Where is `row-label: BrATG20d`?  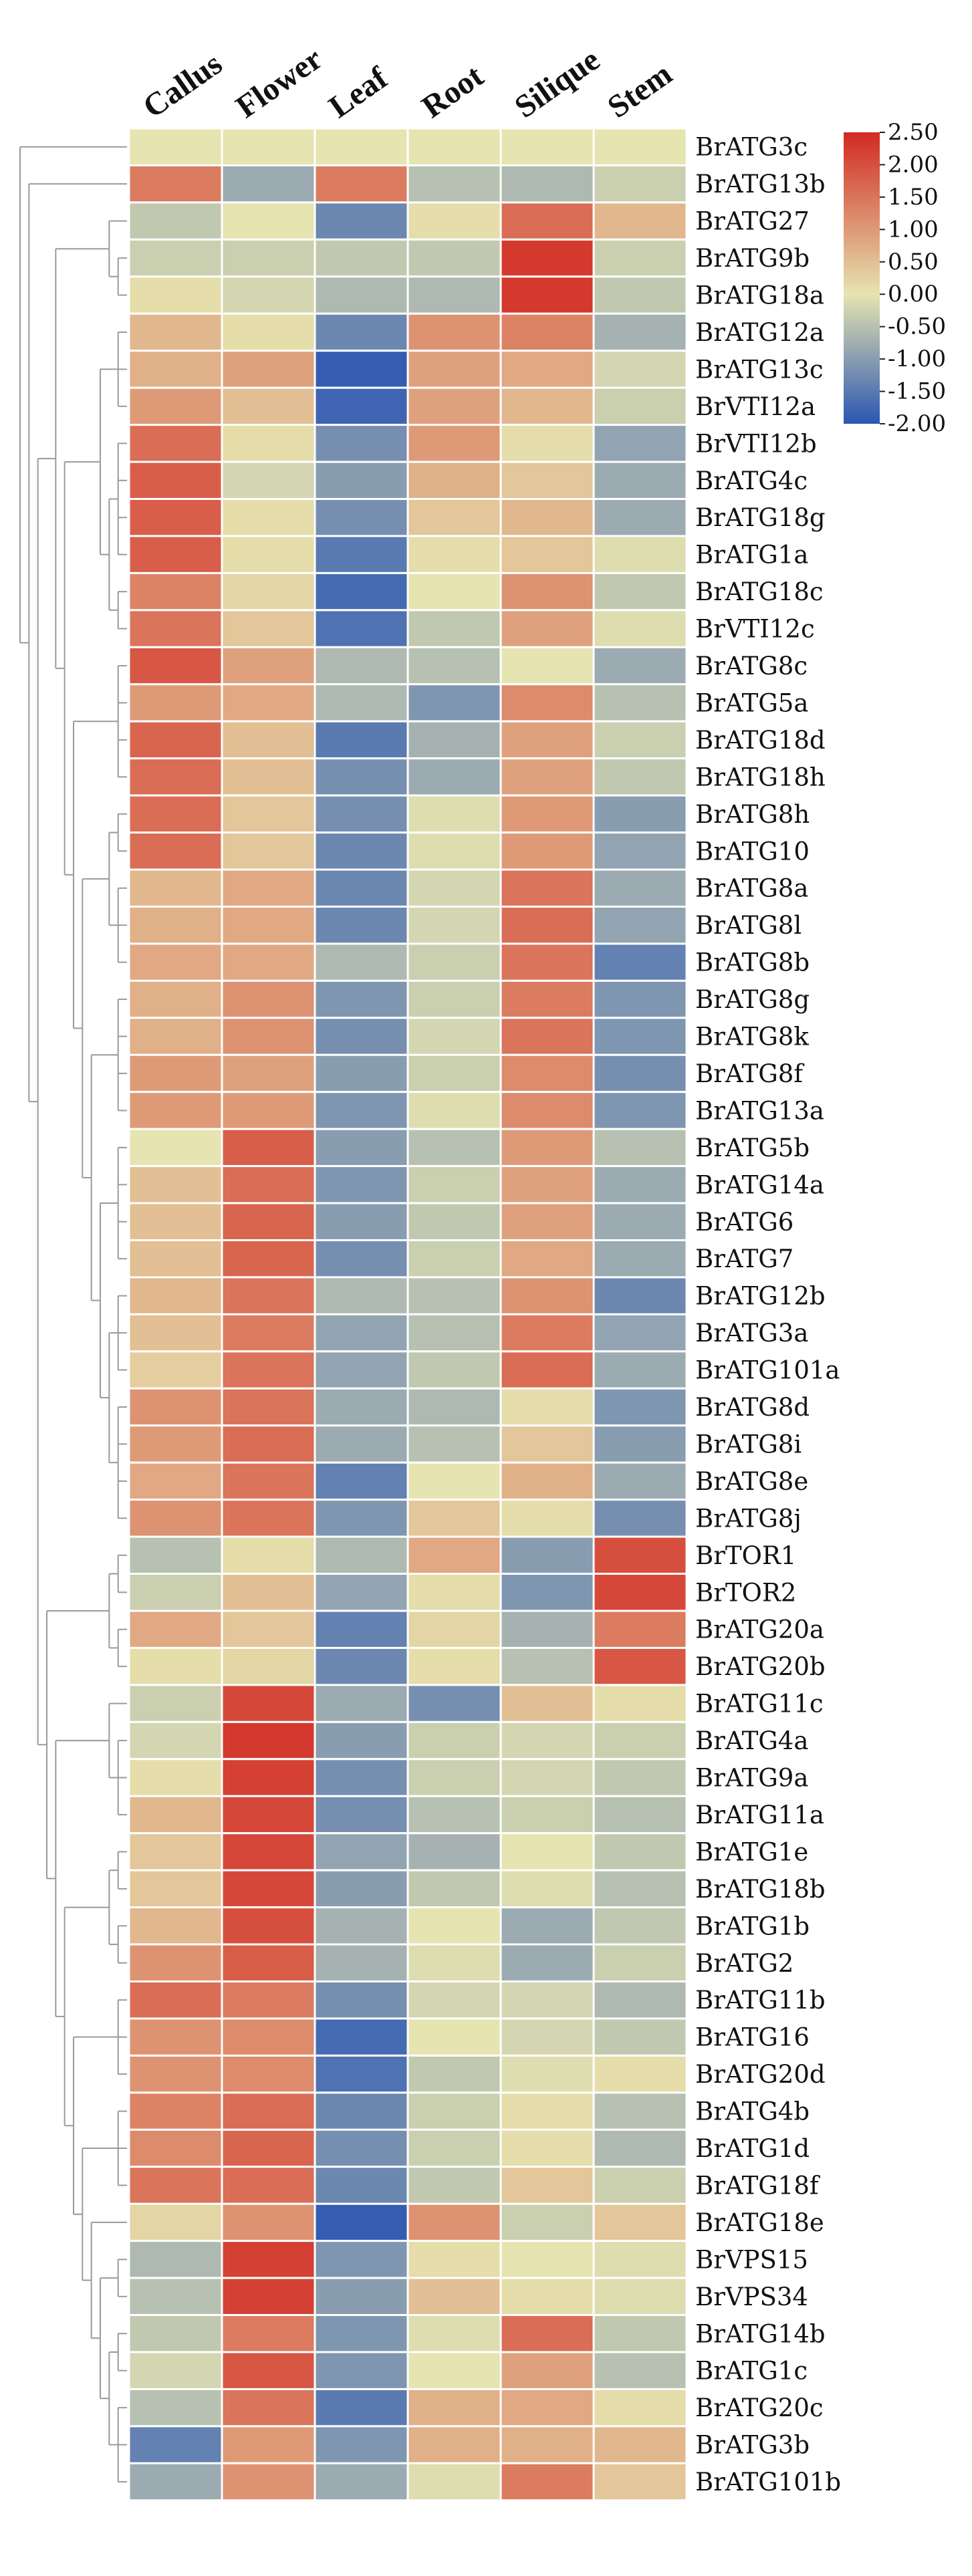
row-label: BrATG20d is located at coordinates (760, 2075).